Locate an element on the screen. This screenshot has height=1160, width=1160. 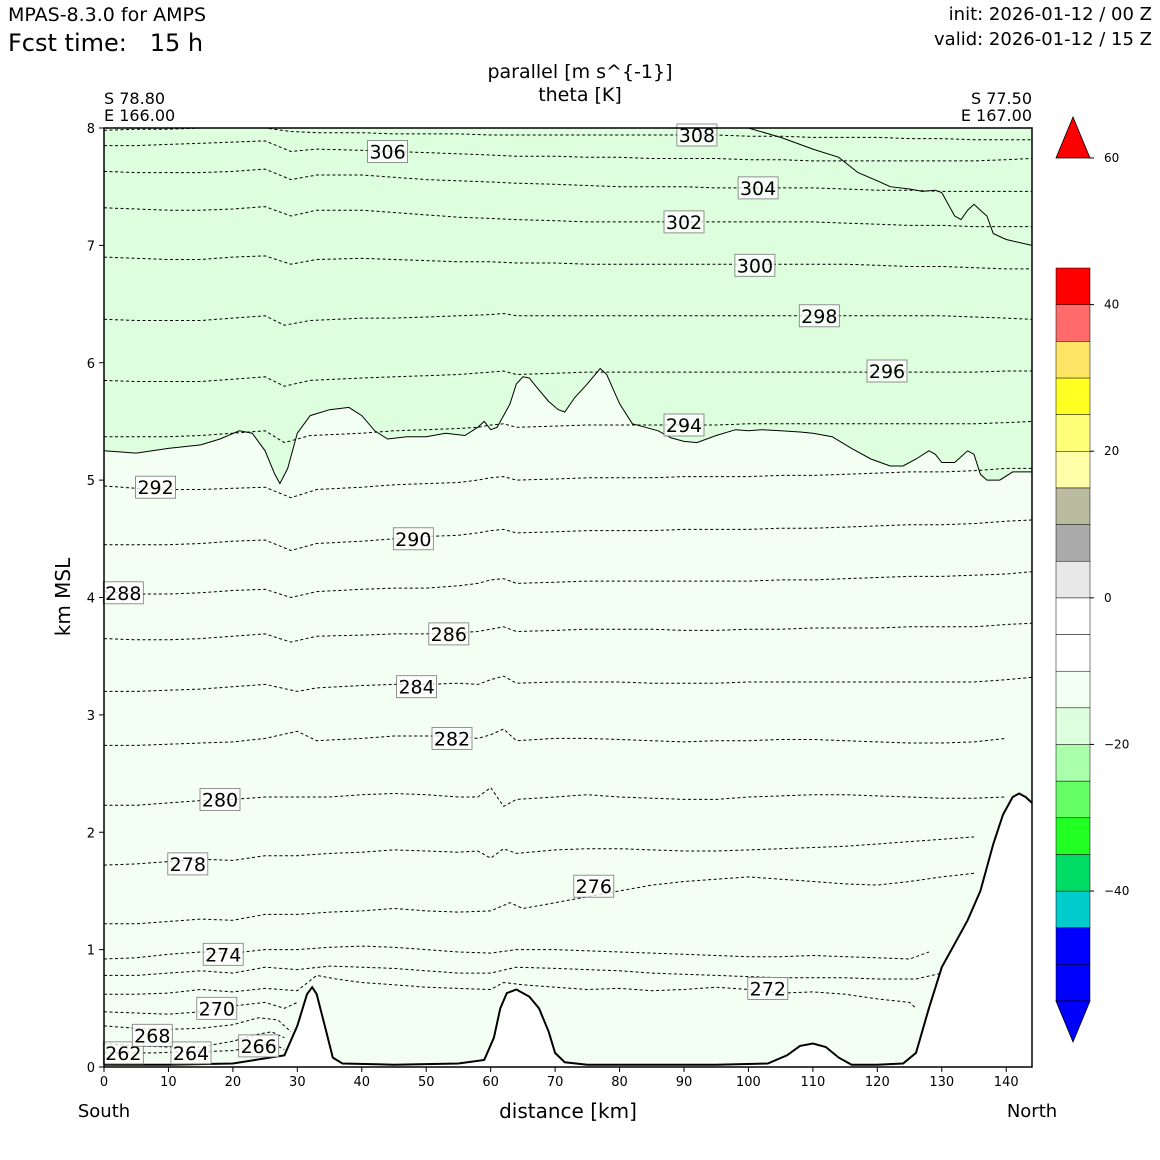
theta-label-274: 274 is located at coordinates (223, 954).